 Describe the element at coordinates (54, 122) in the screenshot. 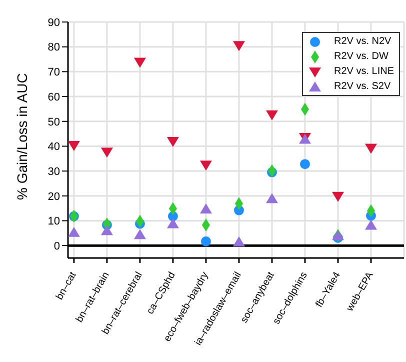

I see `y-tick-label: 50` at that location.